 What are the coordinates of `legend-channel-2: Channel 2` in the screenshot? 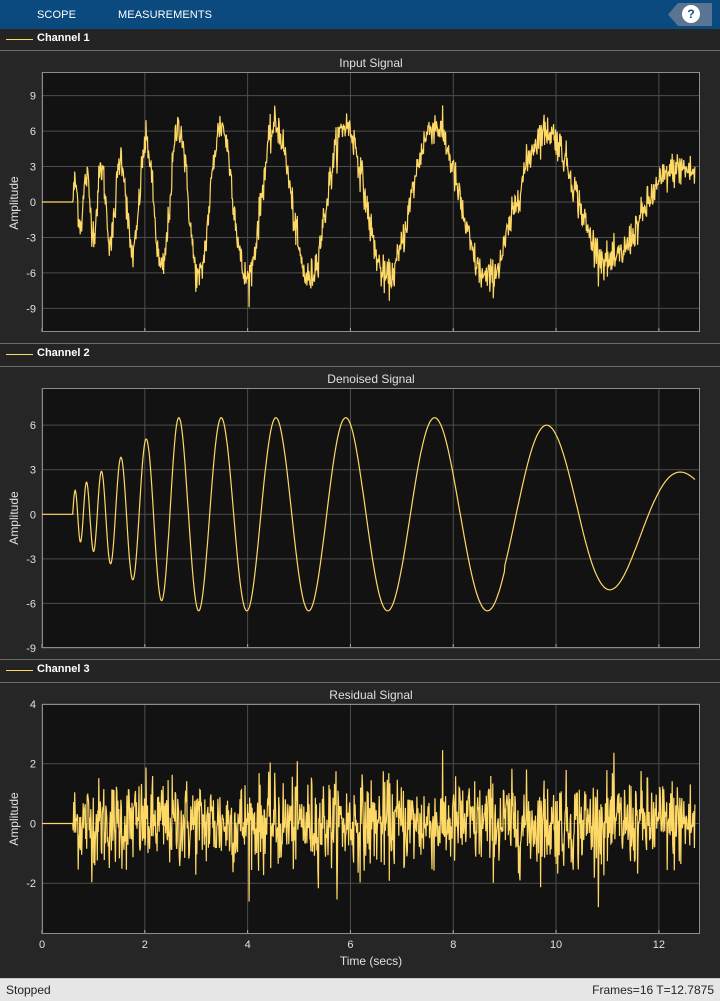 It's located at (360, 354).